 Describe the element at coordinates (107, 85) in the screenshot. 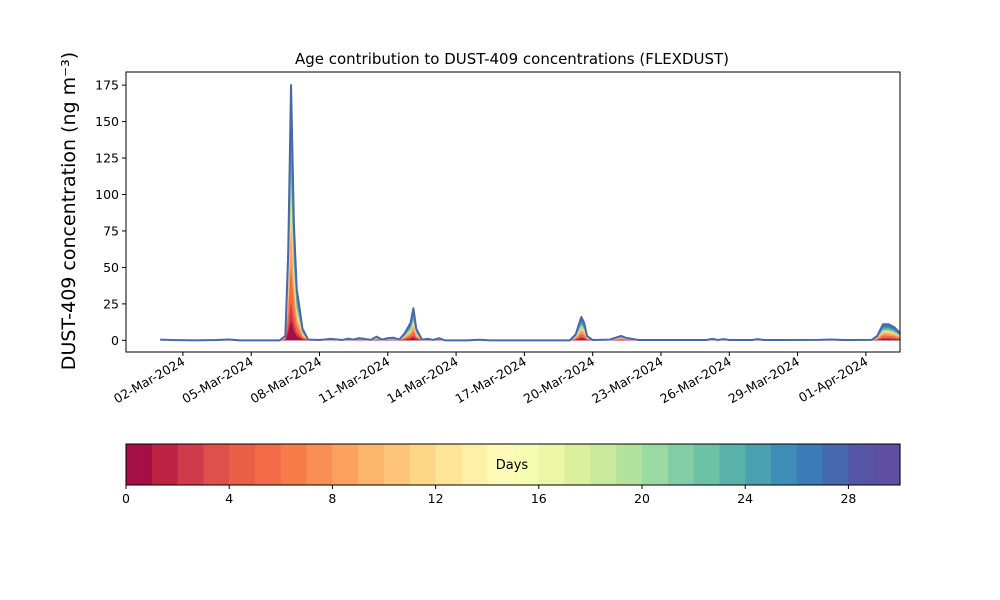

I see `y-tick-label: 175` at that location.